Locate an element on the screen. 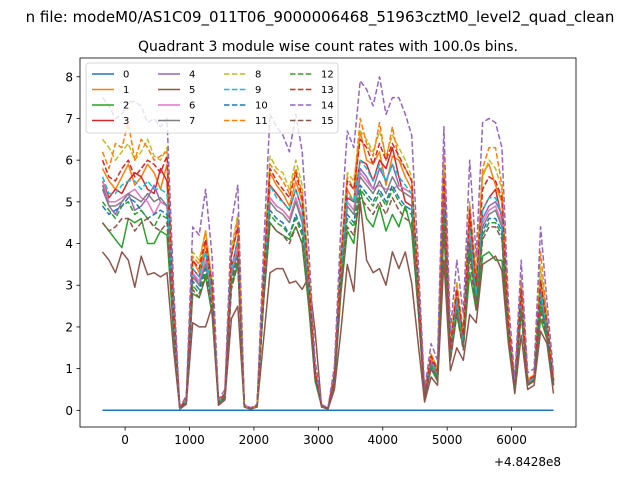 This screenshot has height=484, width=640. y-tick-label: 3 is located at coordinates (69, 286).